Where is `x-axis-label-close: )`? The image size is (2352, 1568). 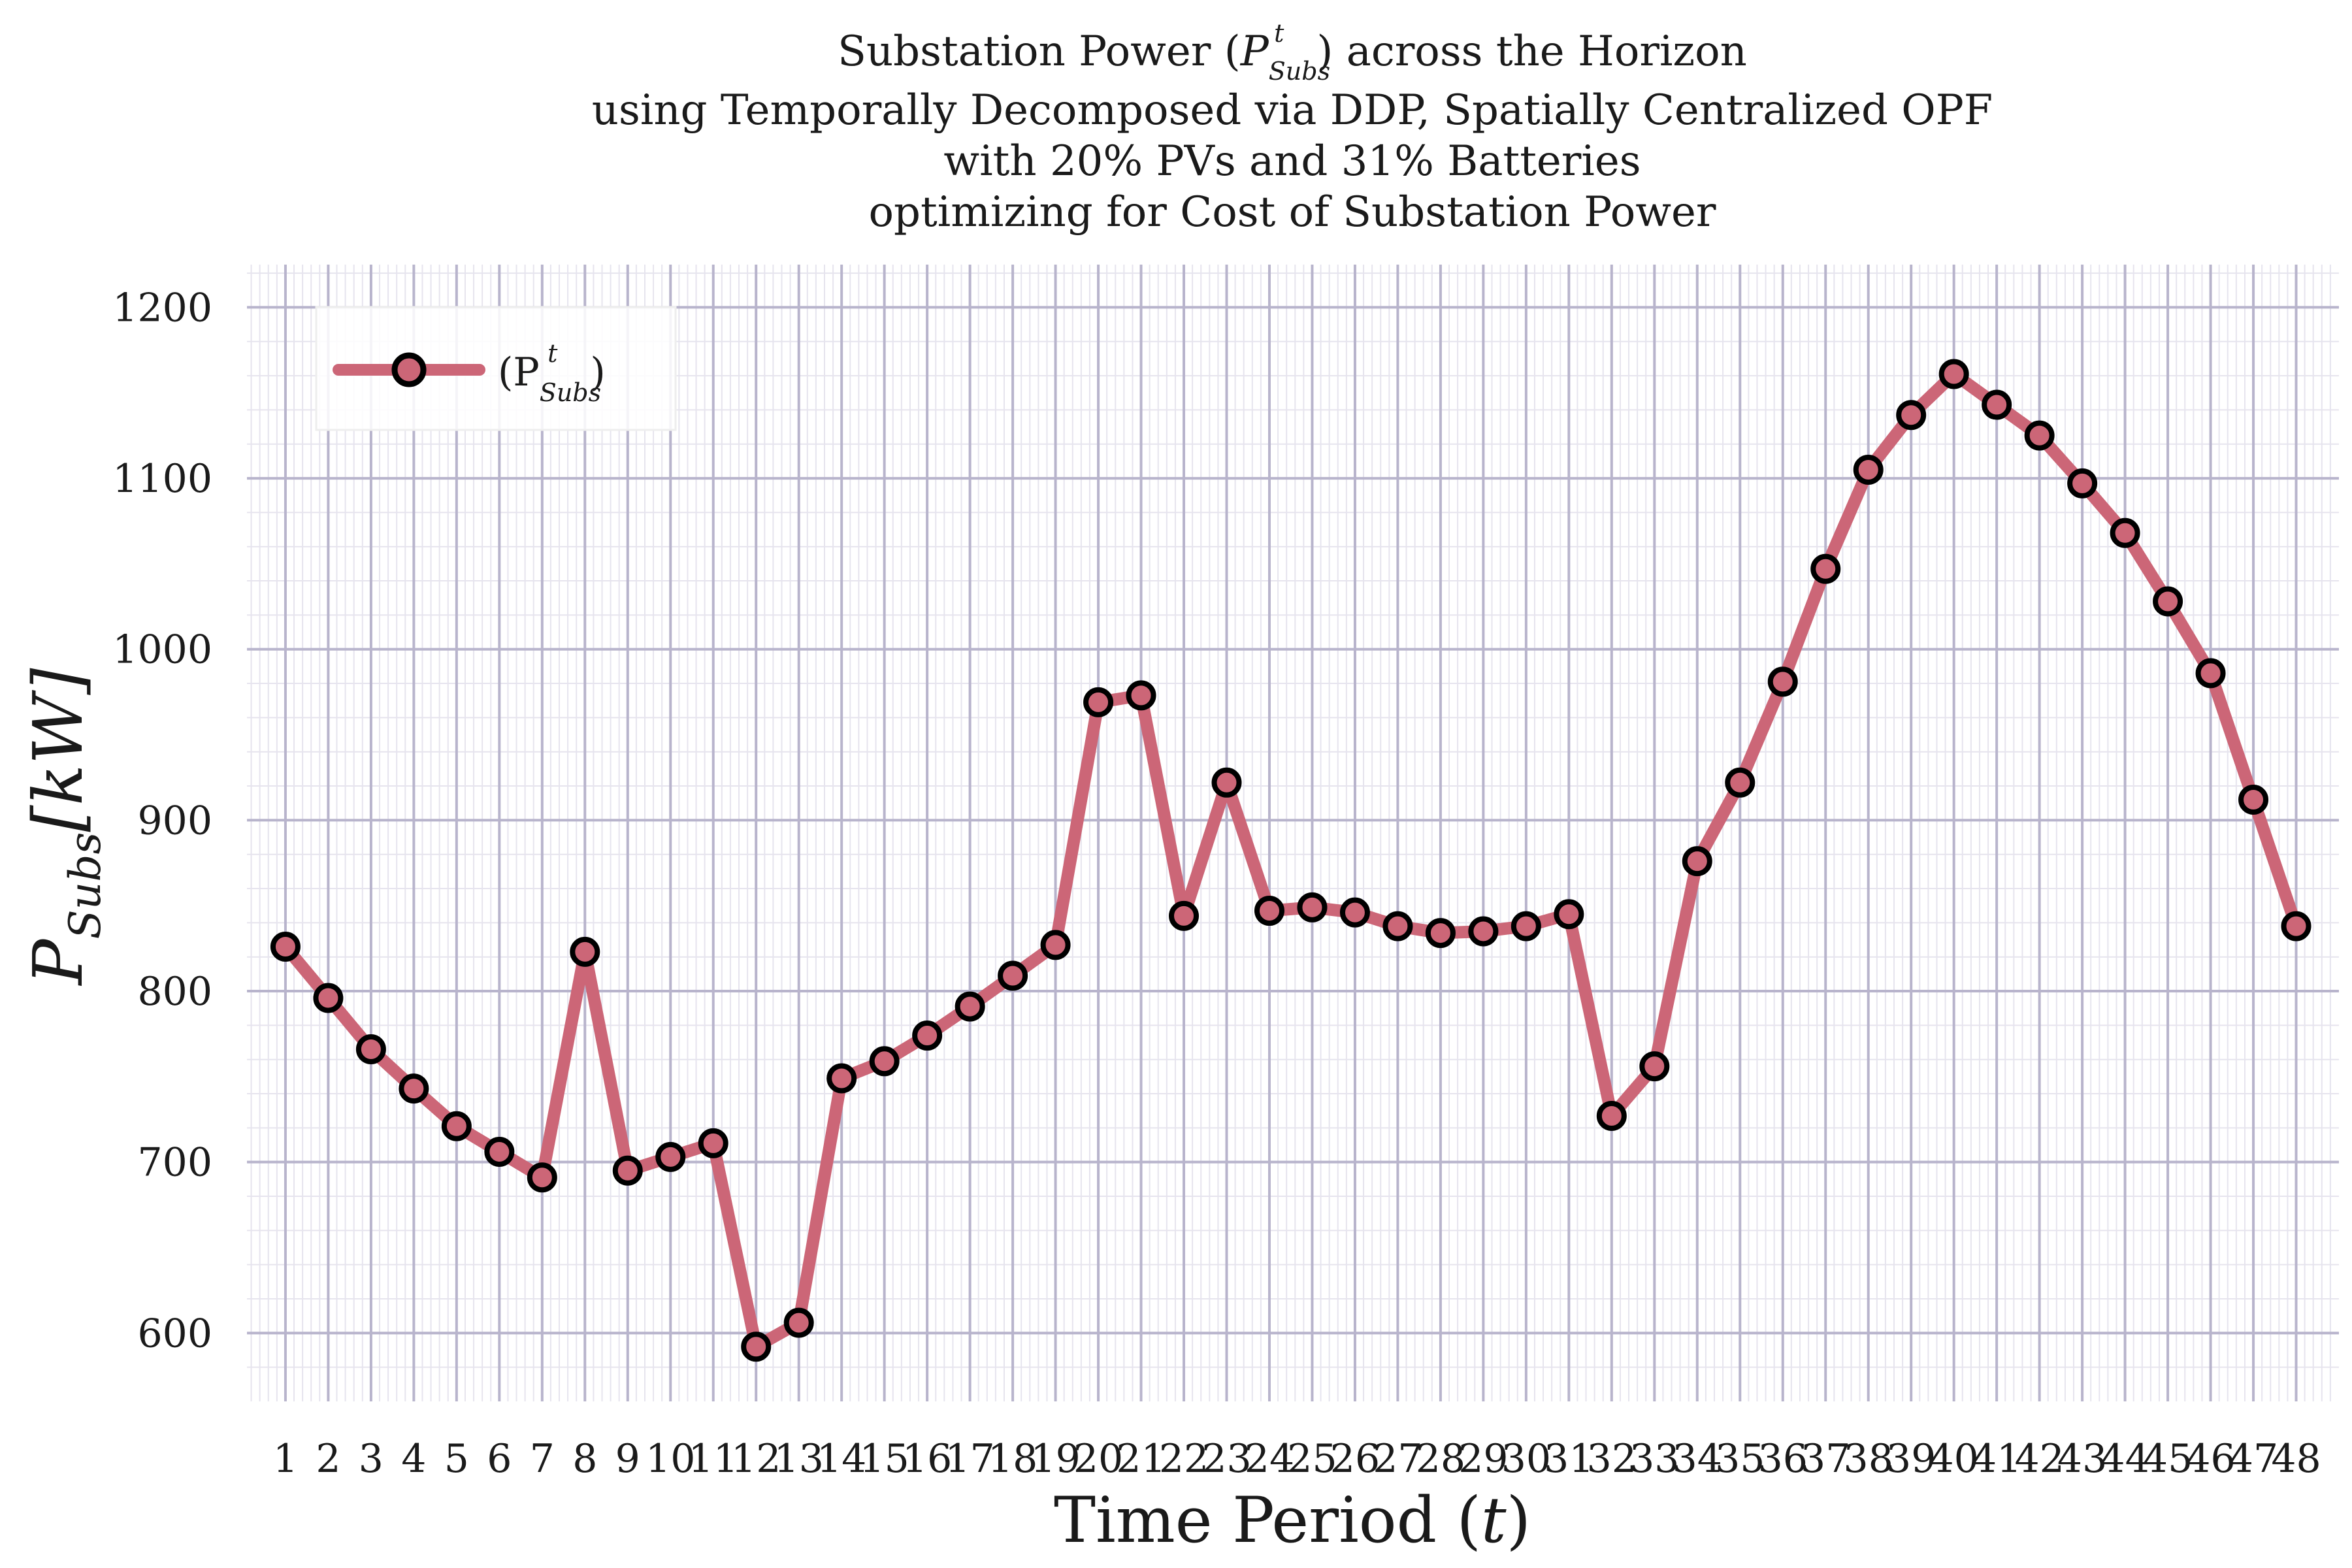 x-axis-label-close: ) is located at coordinates (1519, 1520).